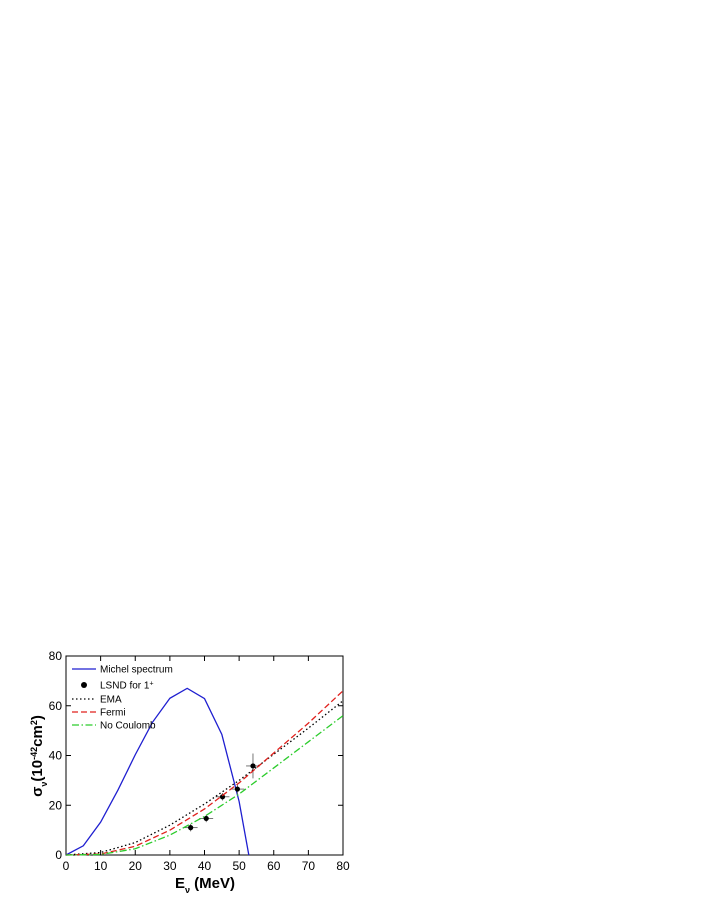 The height and width of the screenshot is (913, 706). Describe the element at coordinates (170, 866) in the screenshot. I see `x-tick-label: 30` at that location.